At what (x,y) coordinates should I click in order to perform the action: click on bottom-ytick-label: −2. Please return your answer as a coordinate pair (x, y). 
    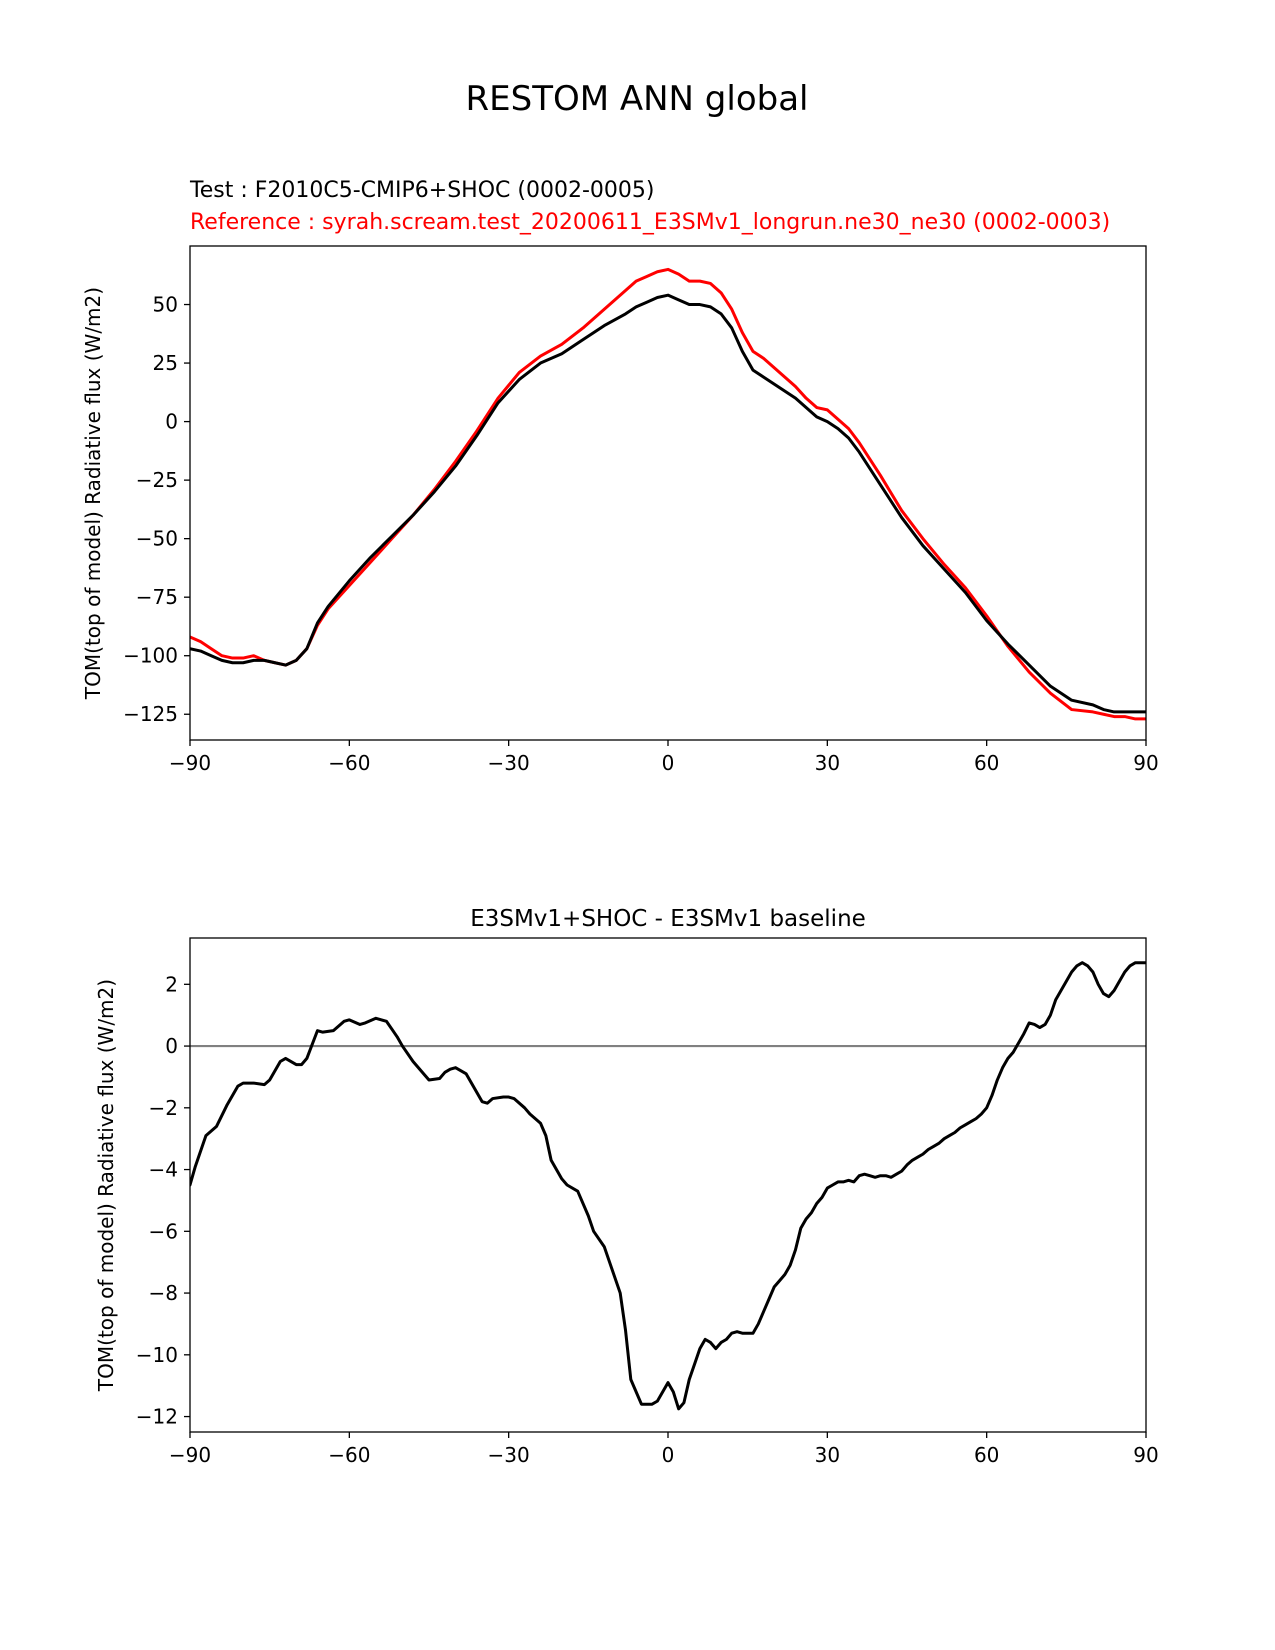
    Looking at the image, I should click on (163, 1108).